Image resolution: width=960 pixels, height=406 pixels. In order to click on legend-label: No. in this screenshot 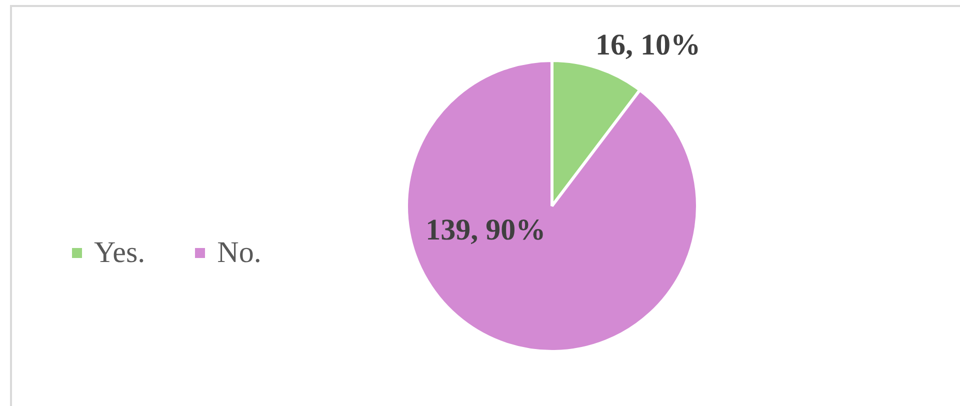, I will do `click(239, 252)`.